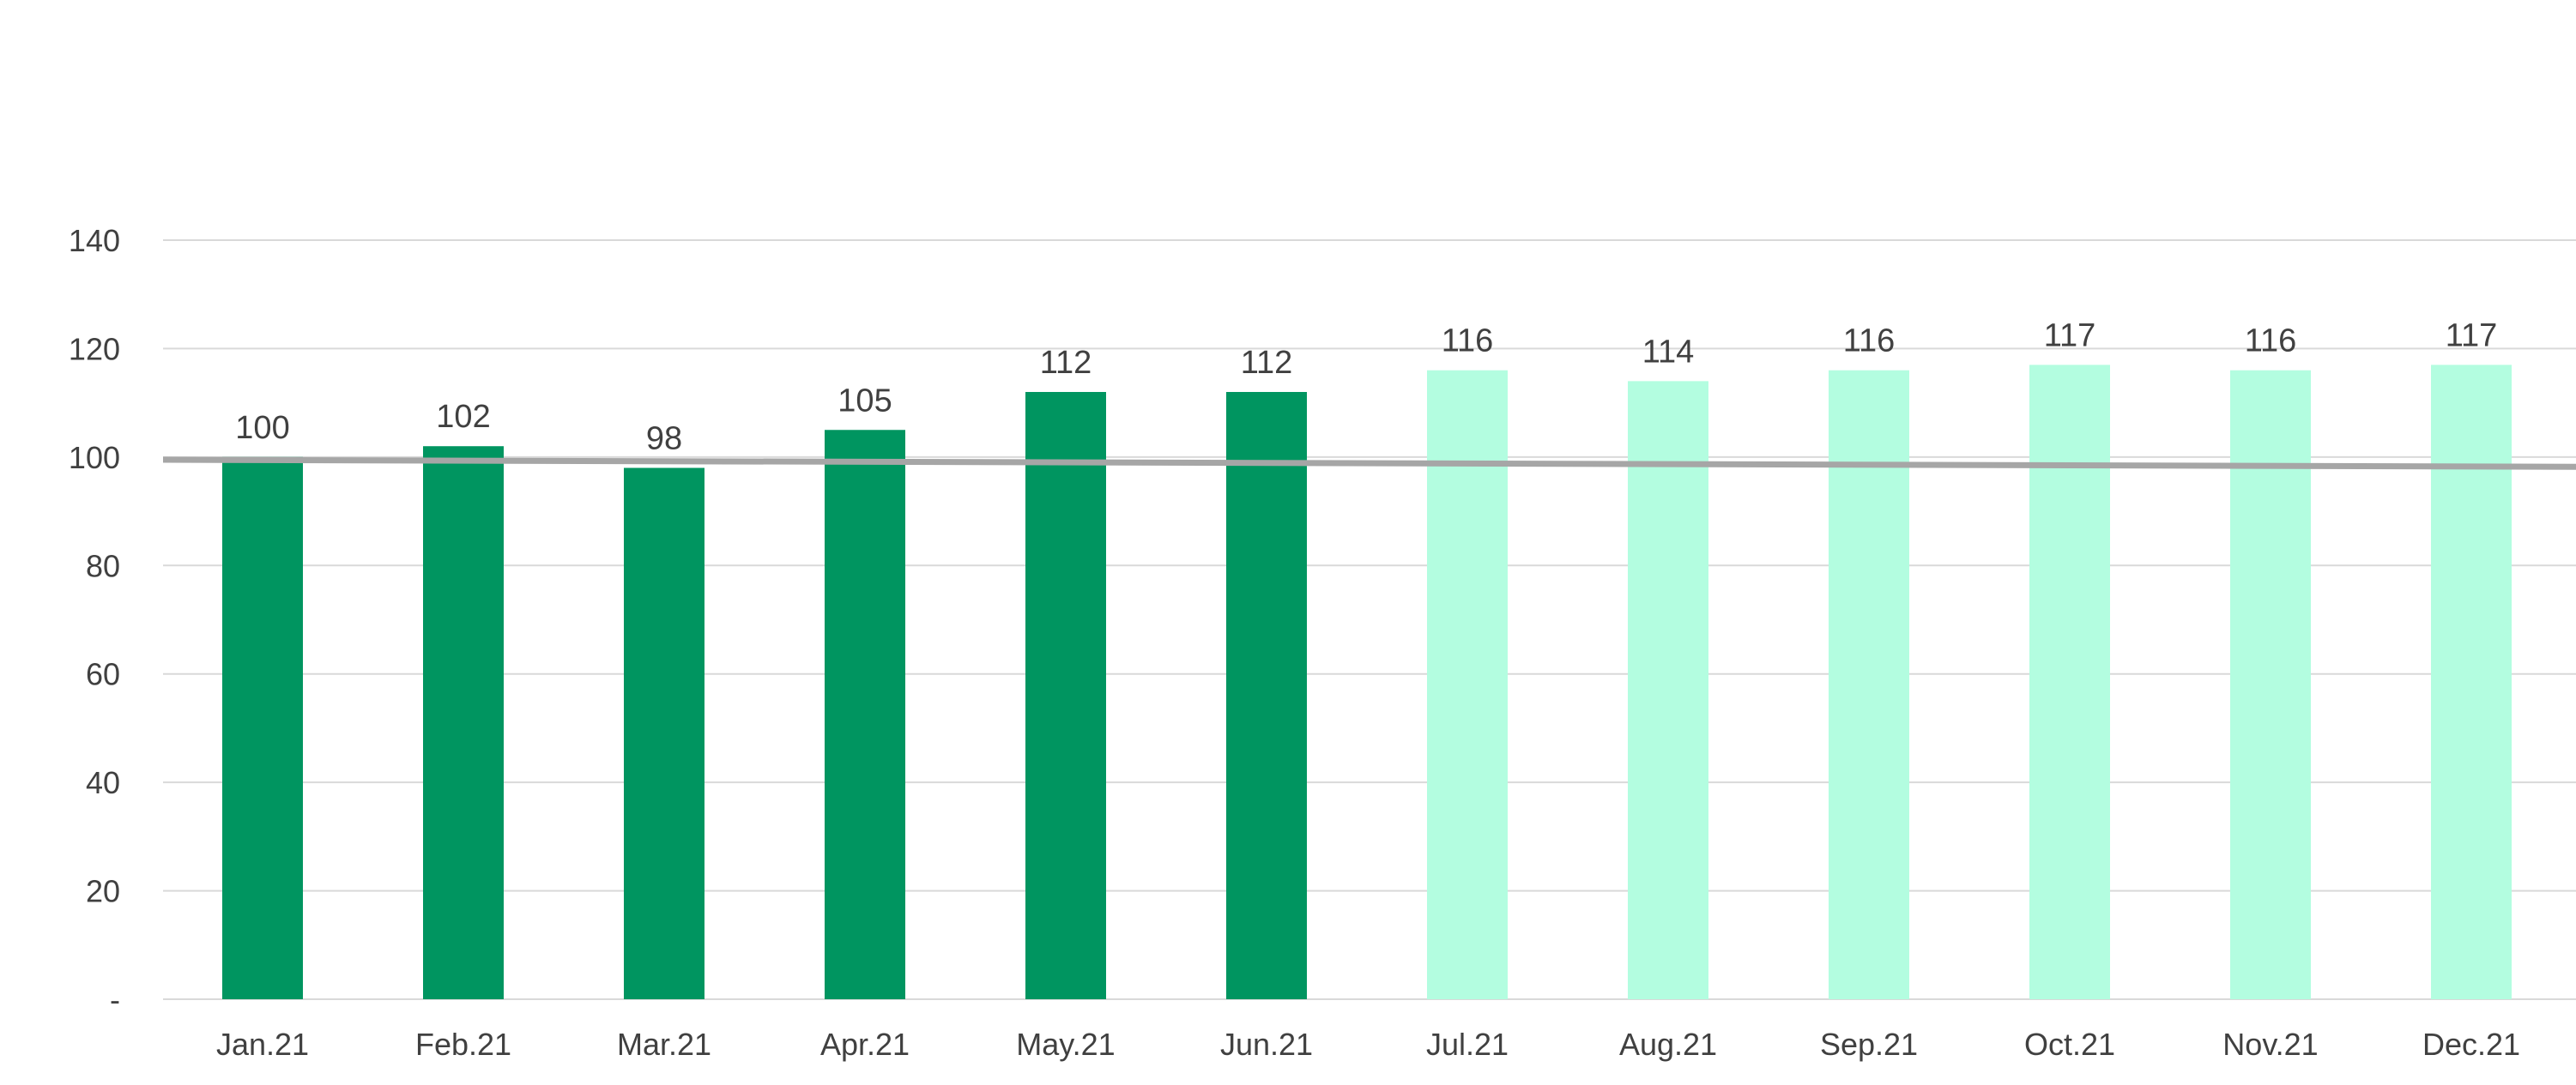  I want to click on data-label: 114, so click(1668, 352).